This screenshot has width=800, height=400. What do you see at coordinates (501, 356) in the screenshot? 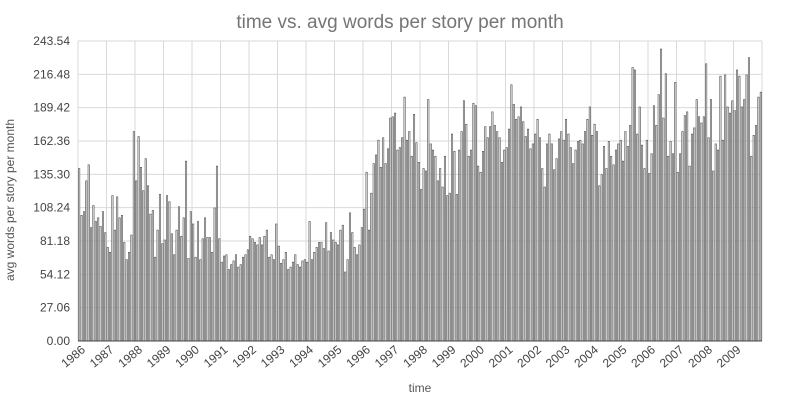
I see `x-tick-label: 2001` at bounding box center [501, 356].